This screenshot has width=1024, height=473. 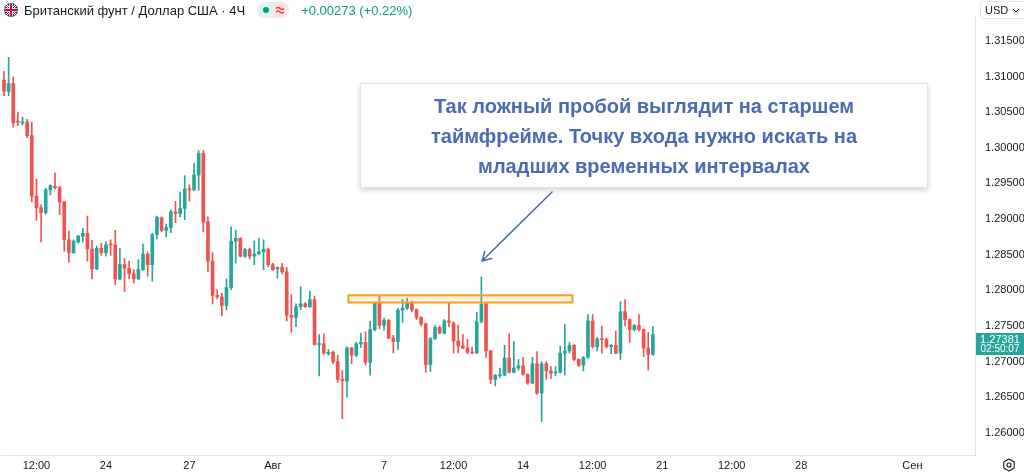 I want to click on annotation: +0.00273 (+0.22%), so click(x=357, y=10).